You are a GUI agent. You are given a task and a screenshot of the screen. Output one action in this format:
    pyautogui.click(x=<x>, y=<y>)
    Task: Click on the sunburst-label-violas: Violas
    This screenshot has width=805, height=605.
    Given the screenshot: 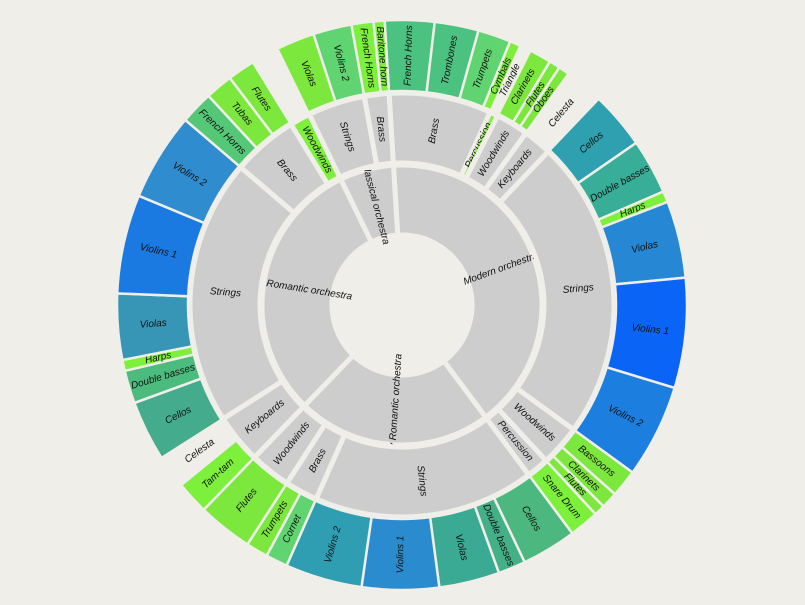 What is the action you would take?
    pyautogui.click(x=153, y=324)
    